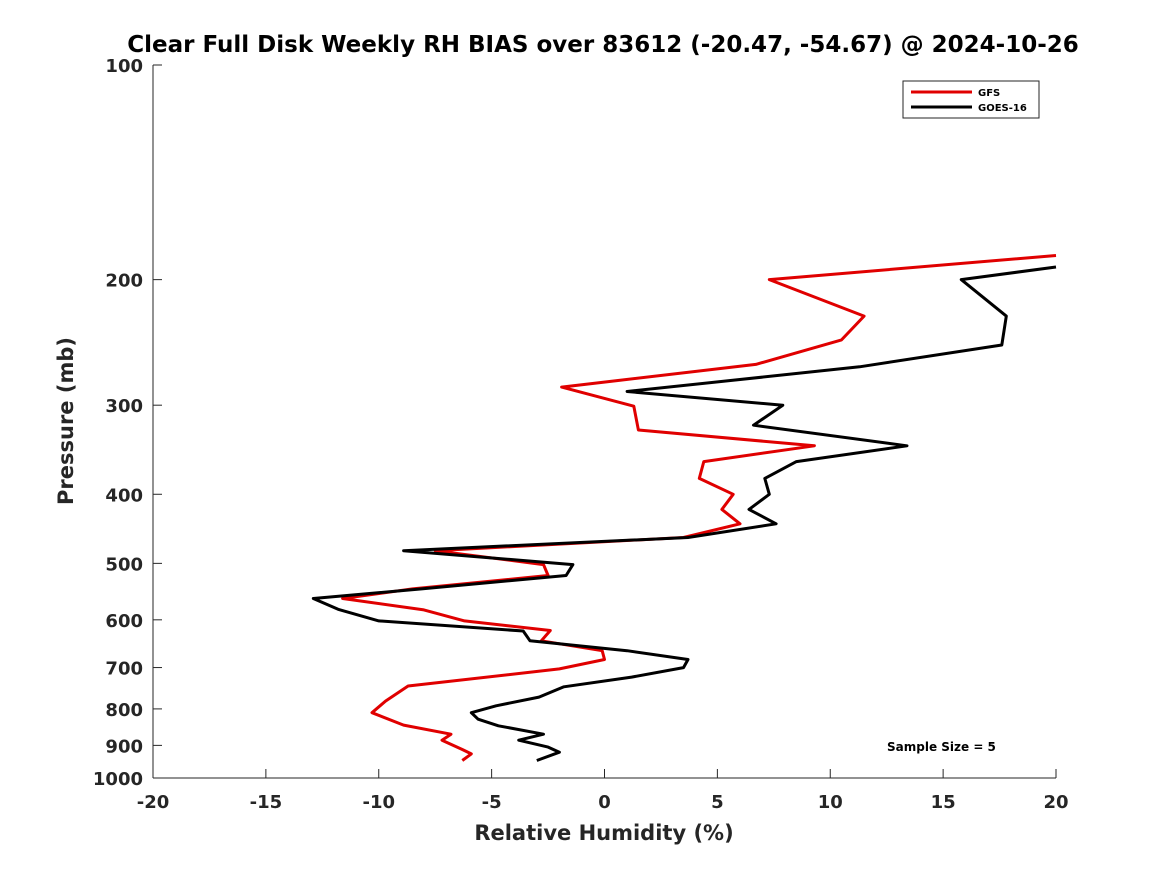  Describe the element at coordinates (124, 621) in the screenshot. I see `y-tick-label: 600` at that location.